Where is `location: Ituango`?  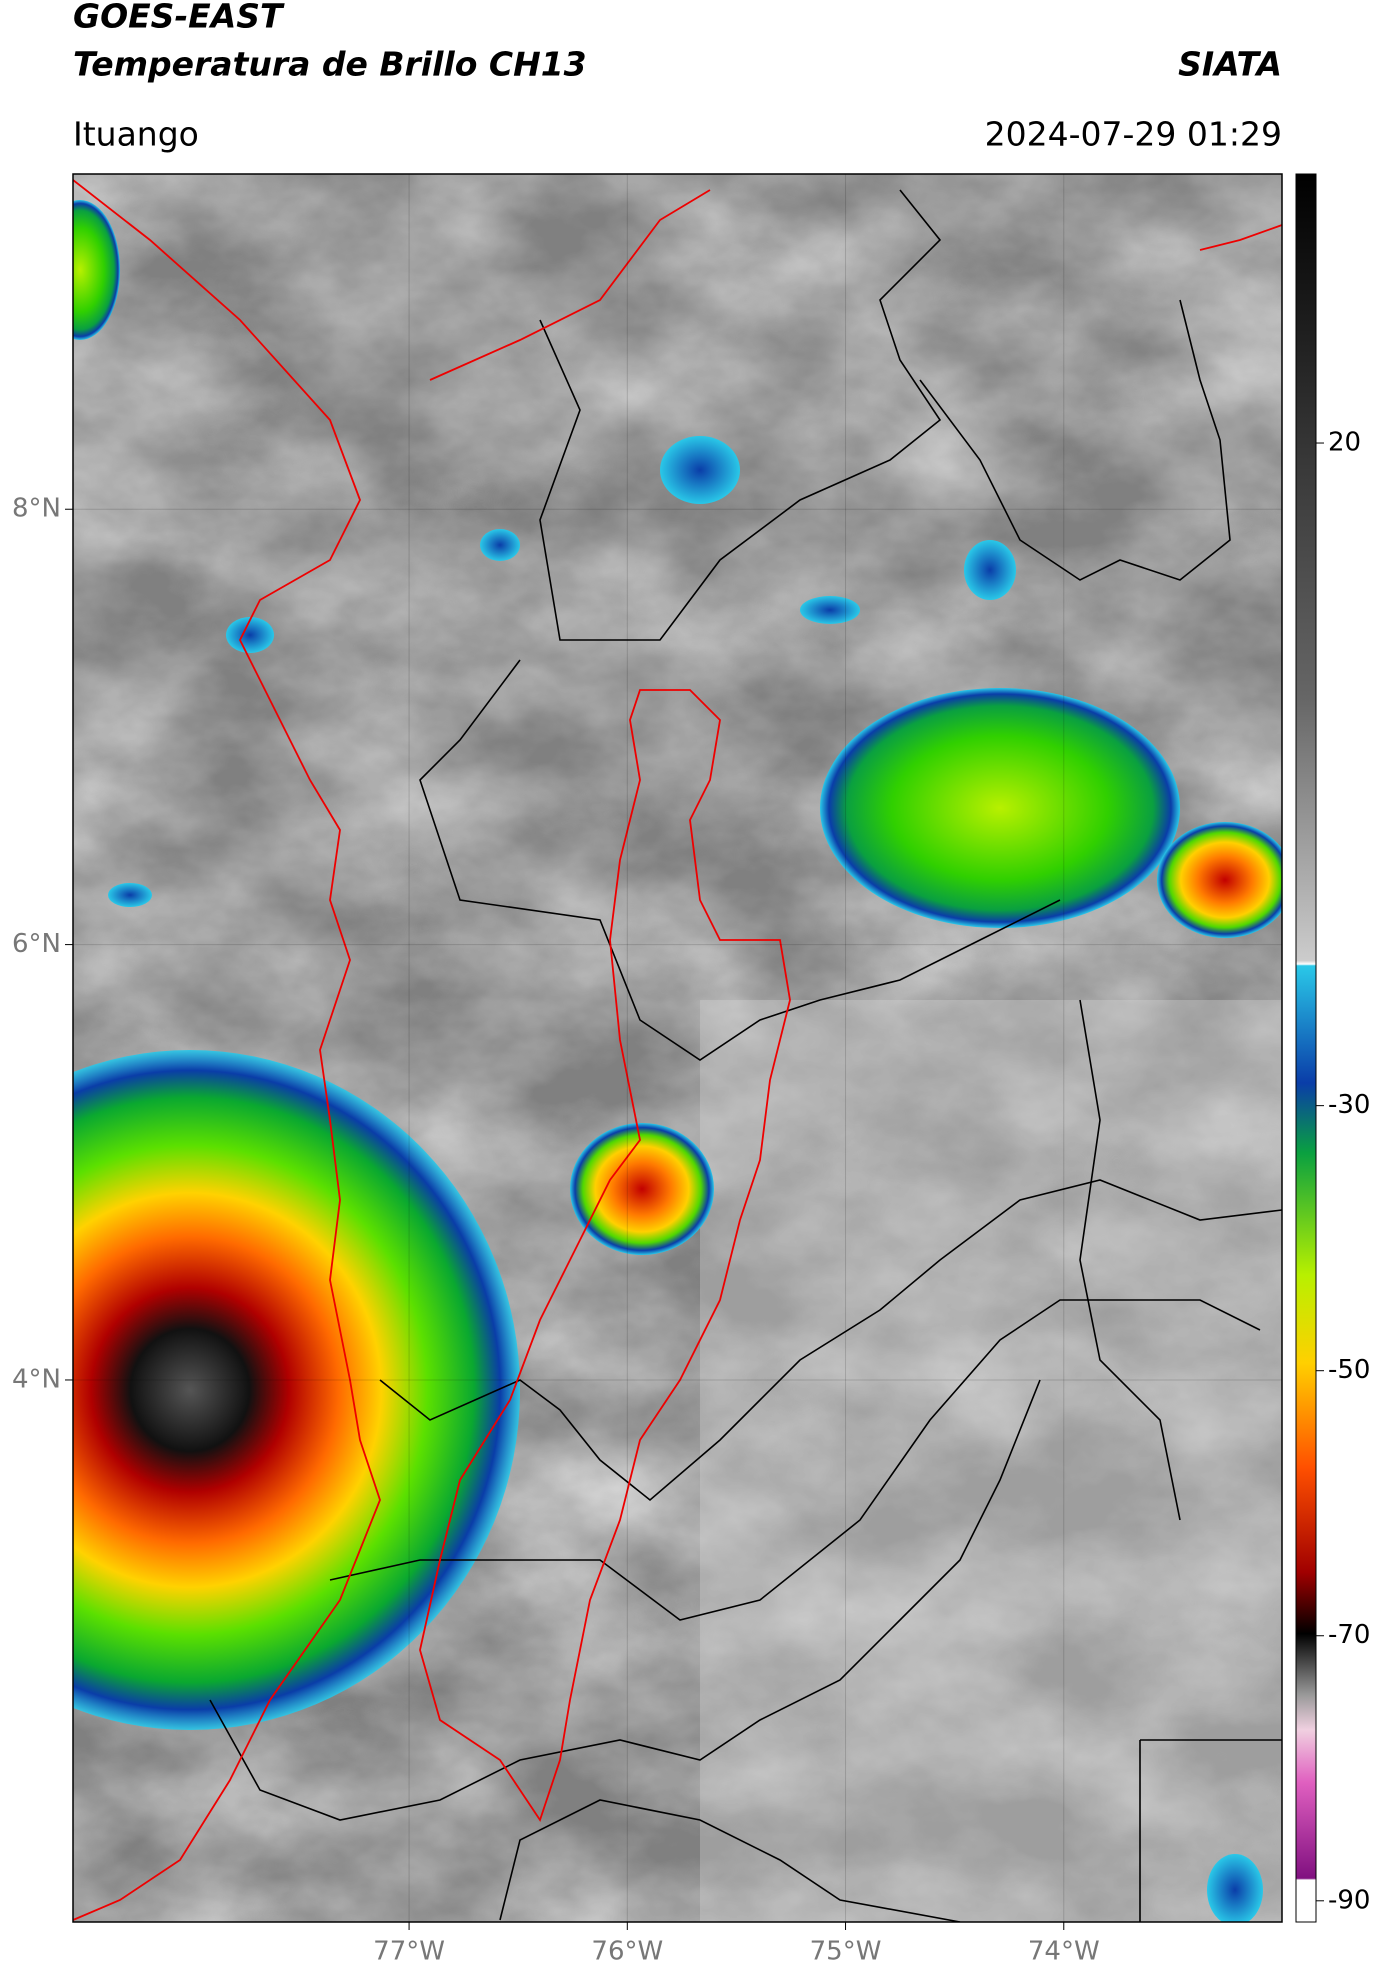 location: Ituango is located at coordinates (136, 134).